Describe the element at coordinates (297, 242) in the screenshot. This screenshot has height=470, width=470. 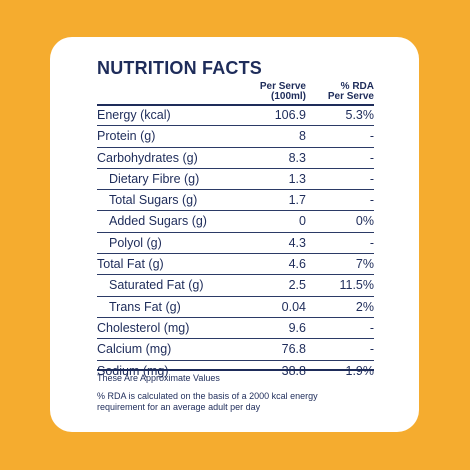
I see `per-serve-value: 4.3` at that location.